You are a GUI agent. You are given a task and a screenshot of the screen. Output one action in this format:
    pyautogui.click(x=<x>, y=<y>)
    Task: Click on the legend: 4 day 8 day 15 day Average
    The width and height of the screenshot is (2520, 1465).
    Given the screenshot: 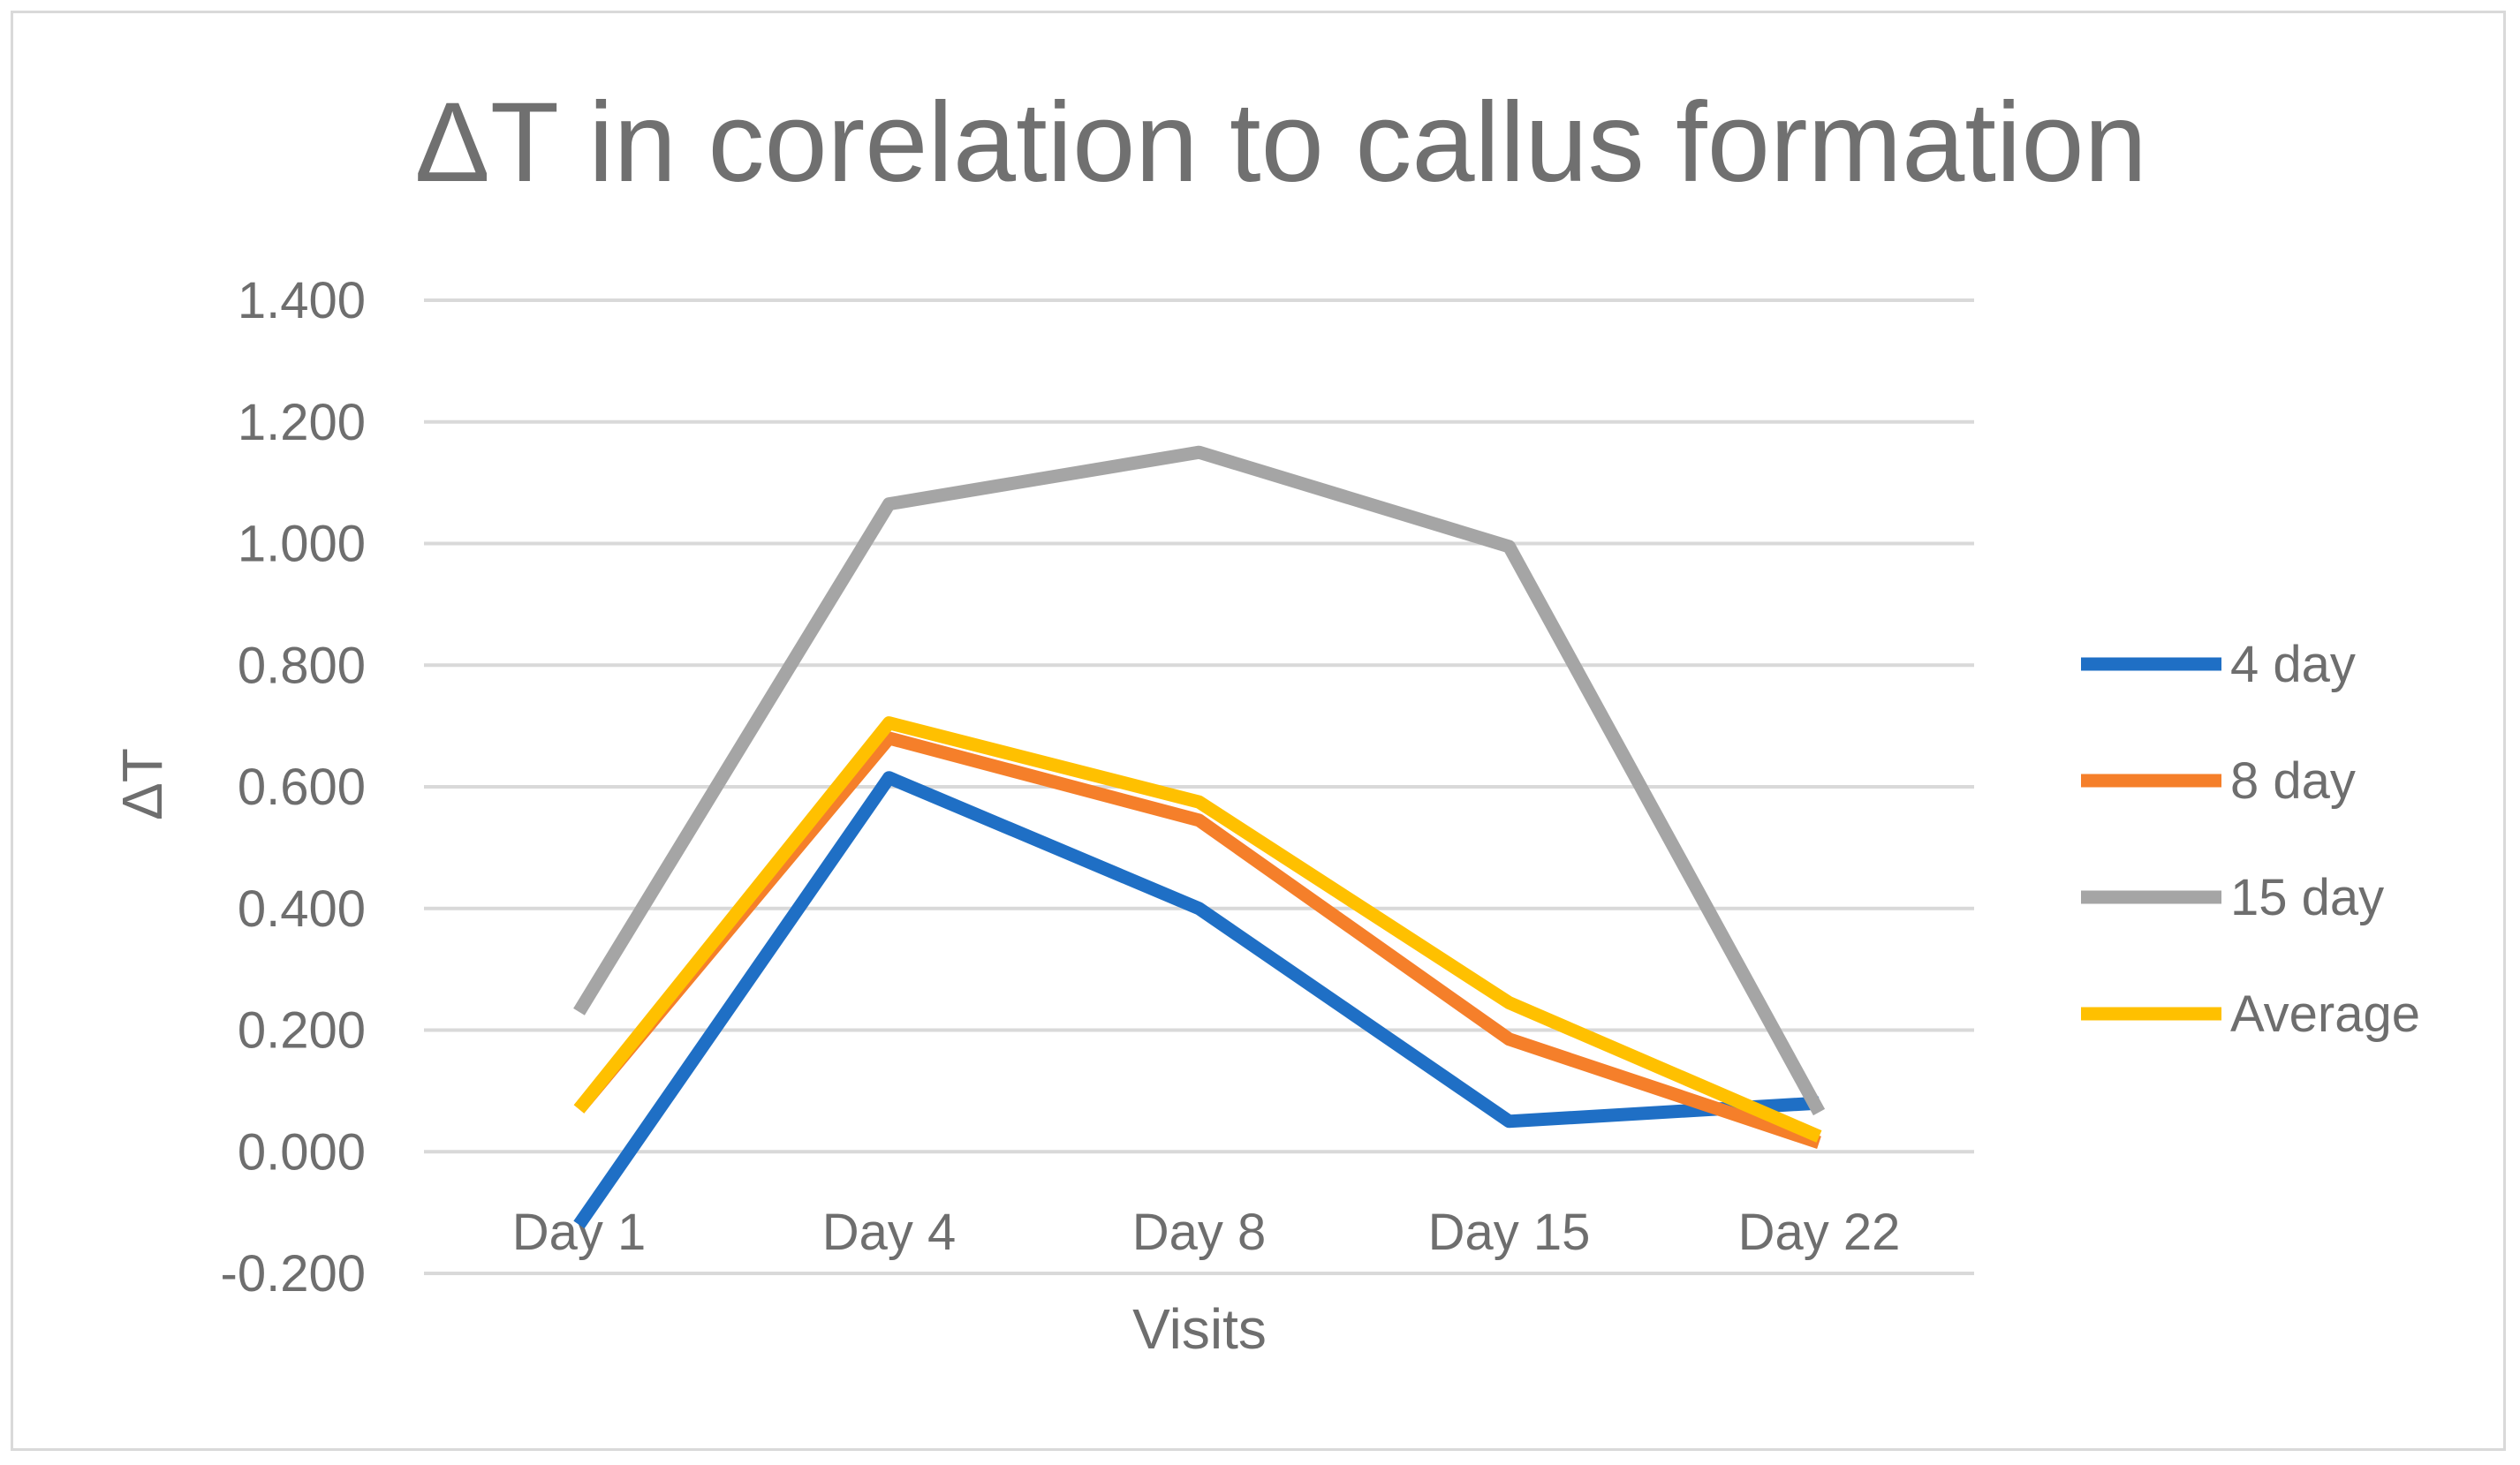 What is the action you would take?
    pyautogui.click(x=2250, y=839)
    